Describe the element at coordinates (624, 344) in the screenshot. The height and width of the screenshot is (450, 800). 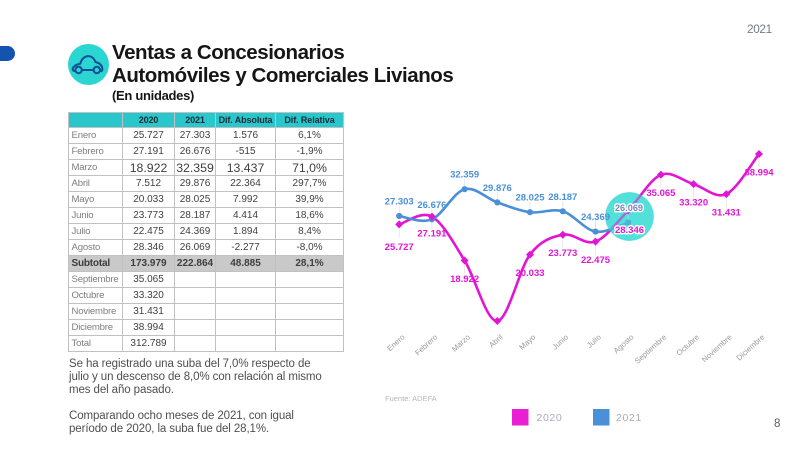
I see `svg-text: Agosto` at that location.